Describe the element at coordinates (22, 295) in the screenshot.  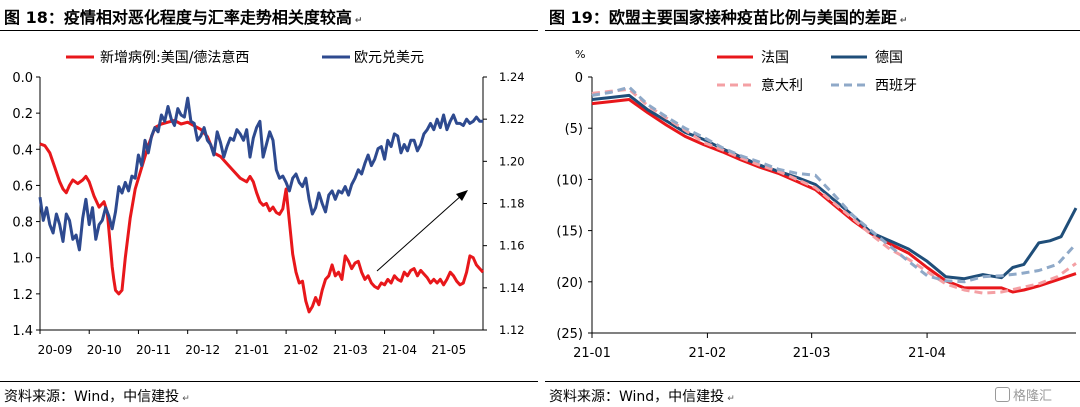
I see `y-left-tick-label: 1.2` at that location.